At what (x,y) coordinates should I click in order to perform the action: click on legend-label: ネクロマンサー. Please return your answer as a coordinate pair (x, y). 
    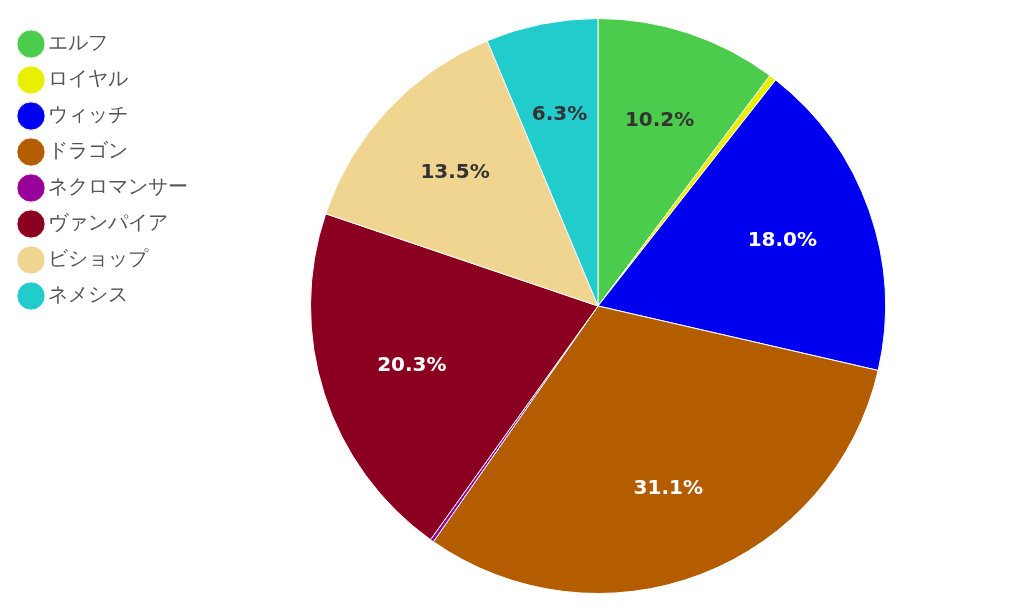
    Looking at the image, I should click on (118, 186).